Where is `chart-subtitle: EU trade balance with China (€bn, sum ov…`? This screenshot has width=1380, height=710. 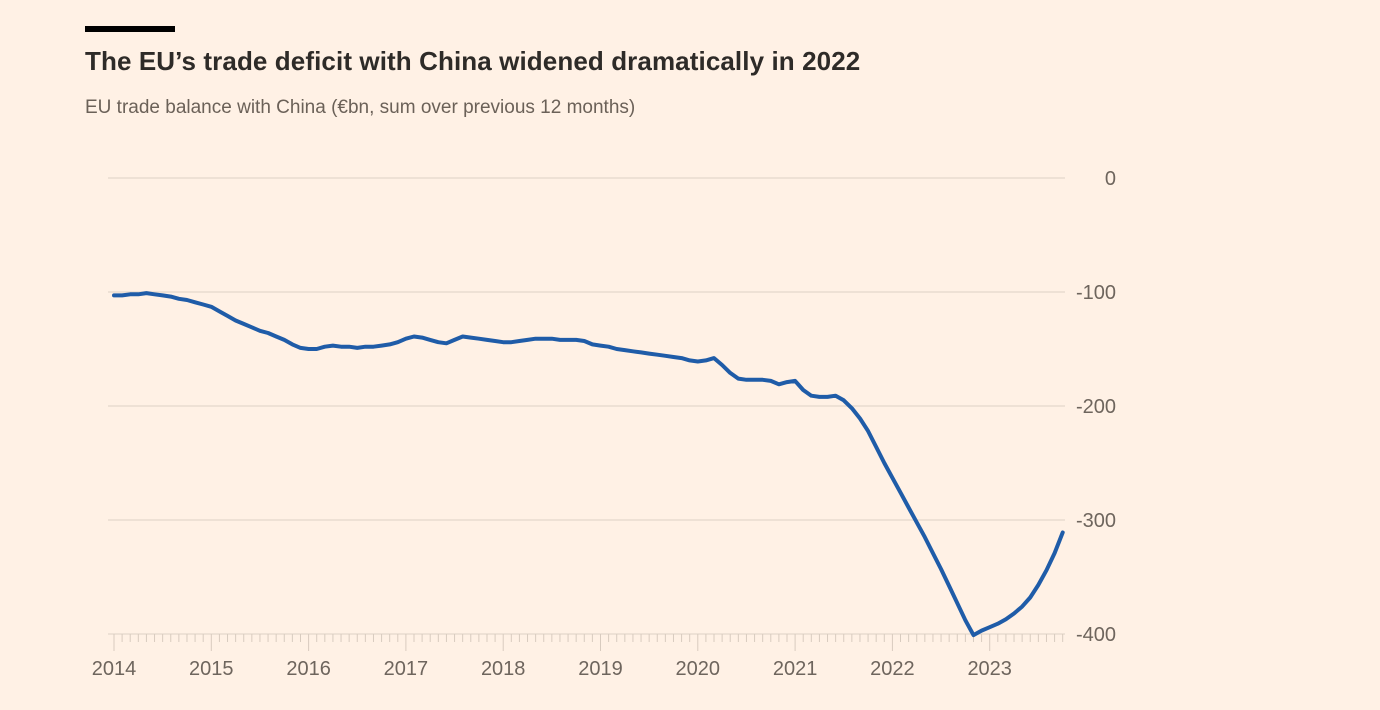
chart-subtitle: EU trade balance with China (€bn, sum ov… is located at coordinates (360, 107).